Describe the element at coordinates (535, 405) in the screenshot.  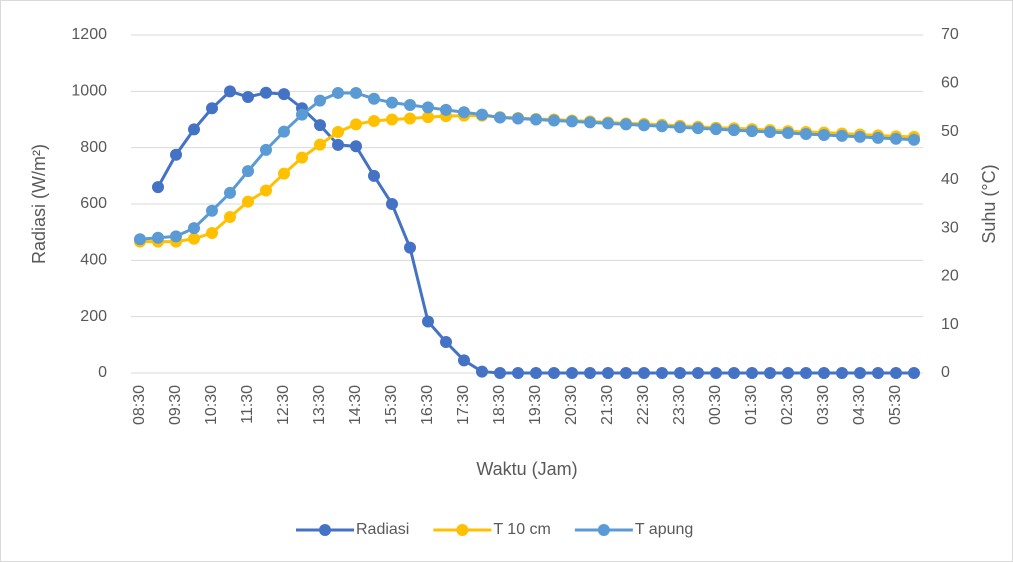
I see `x-tick-label: 19:30` at that location.